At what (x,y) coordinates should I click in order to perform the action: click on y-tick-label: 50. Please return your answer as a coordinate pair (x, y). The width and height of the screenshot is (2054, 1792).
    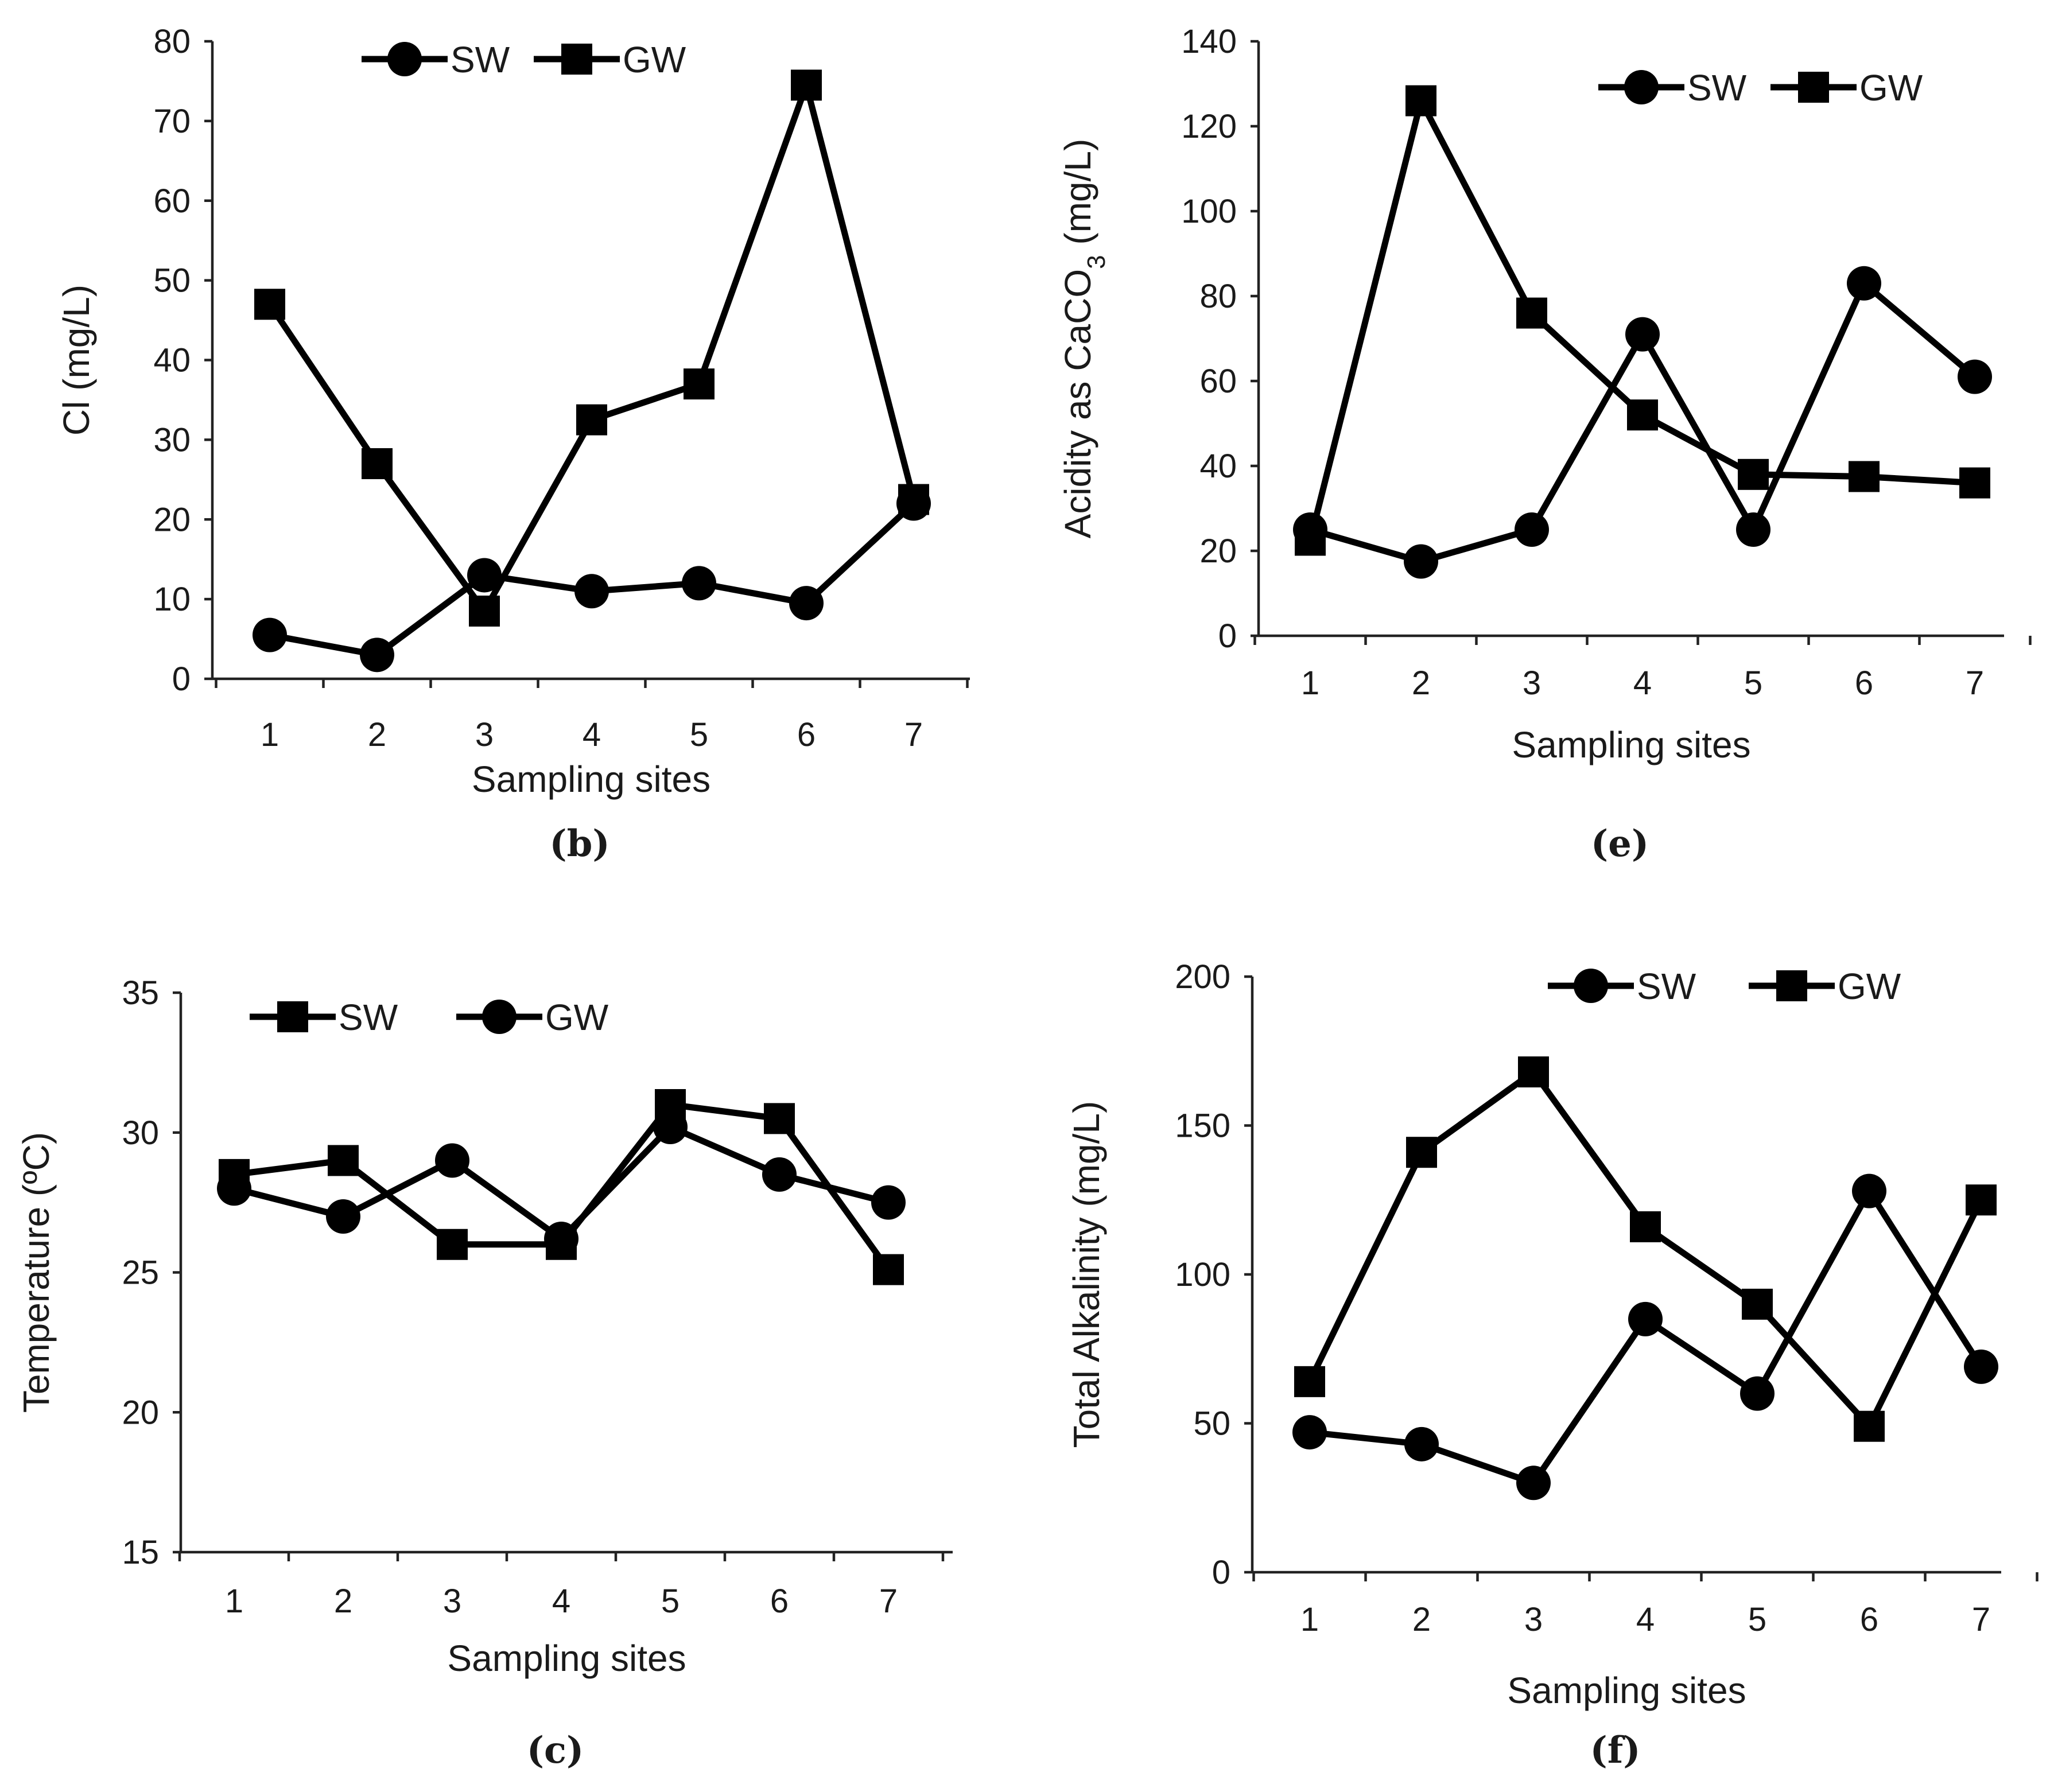
    Looking at the image, I should click on (1211, 1424).